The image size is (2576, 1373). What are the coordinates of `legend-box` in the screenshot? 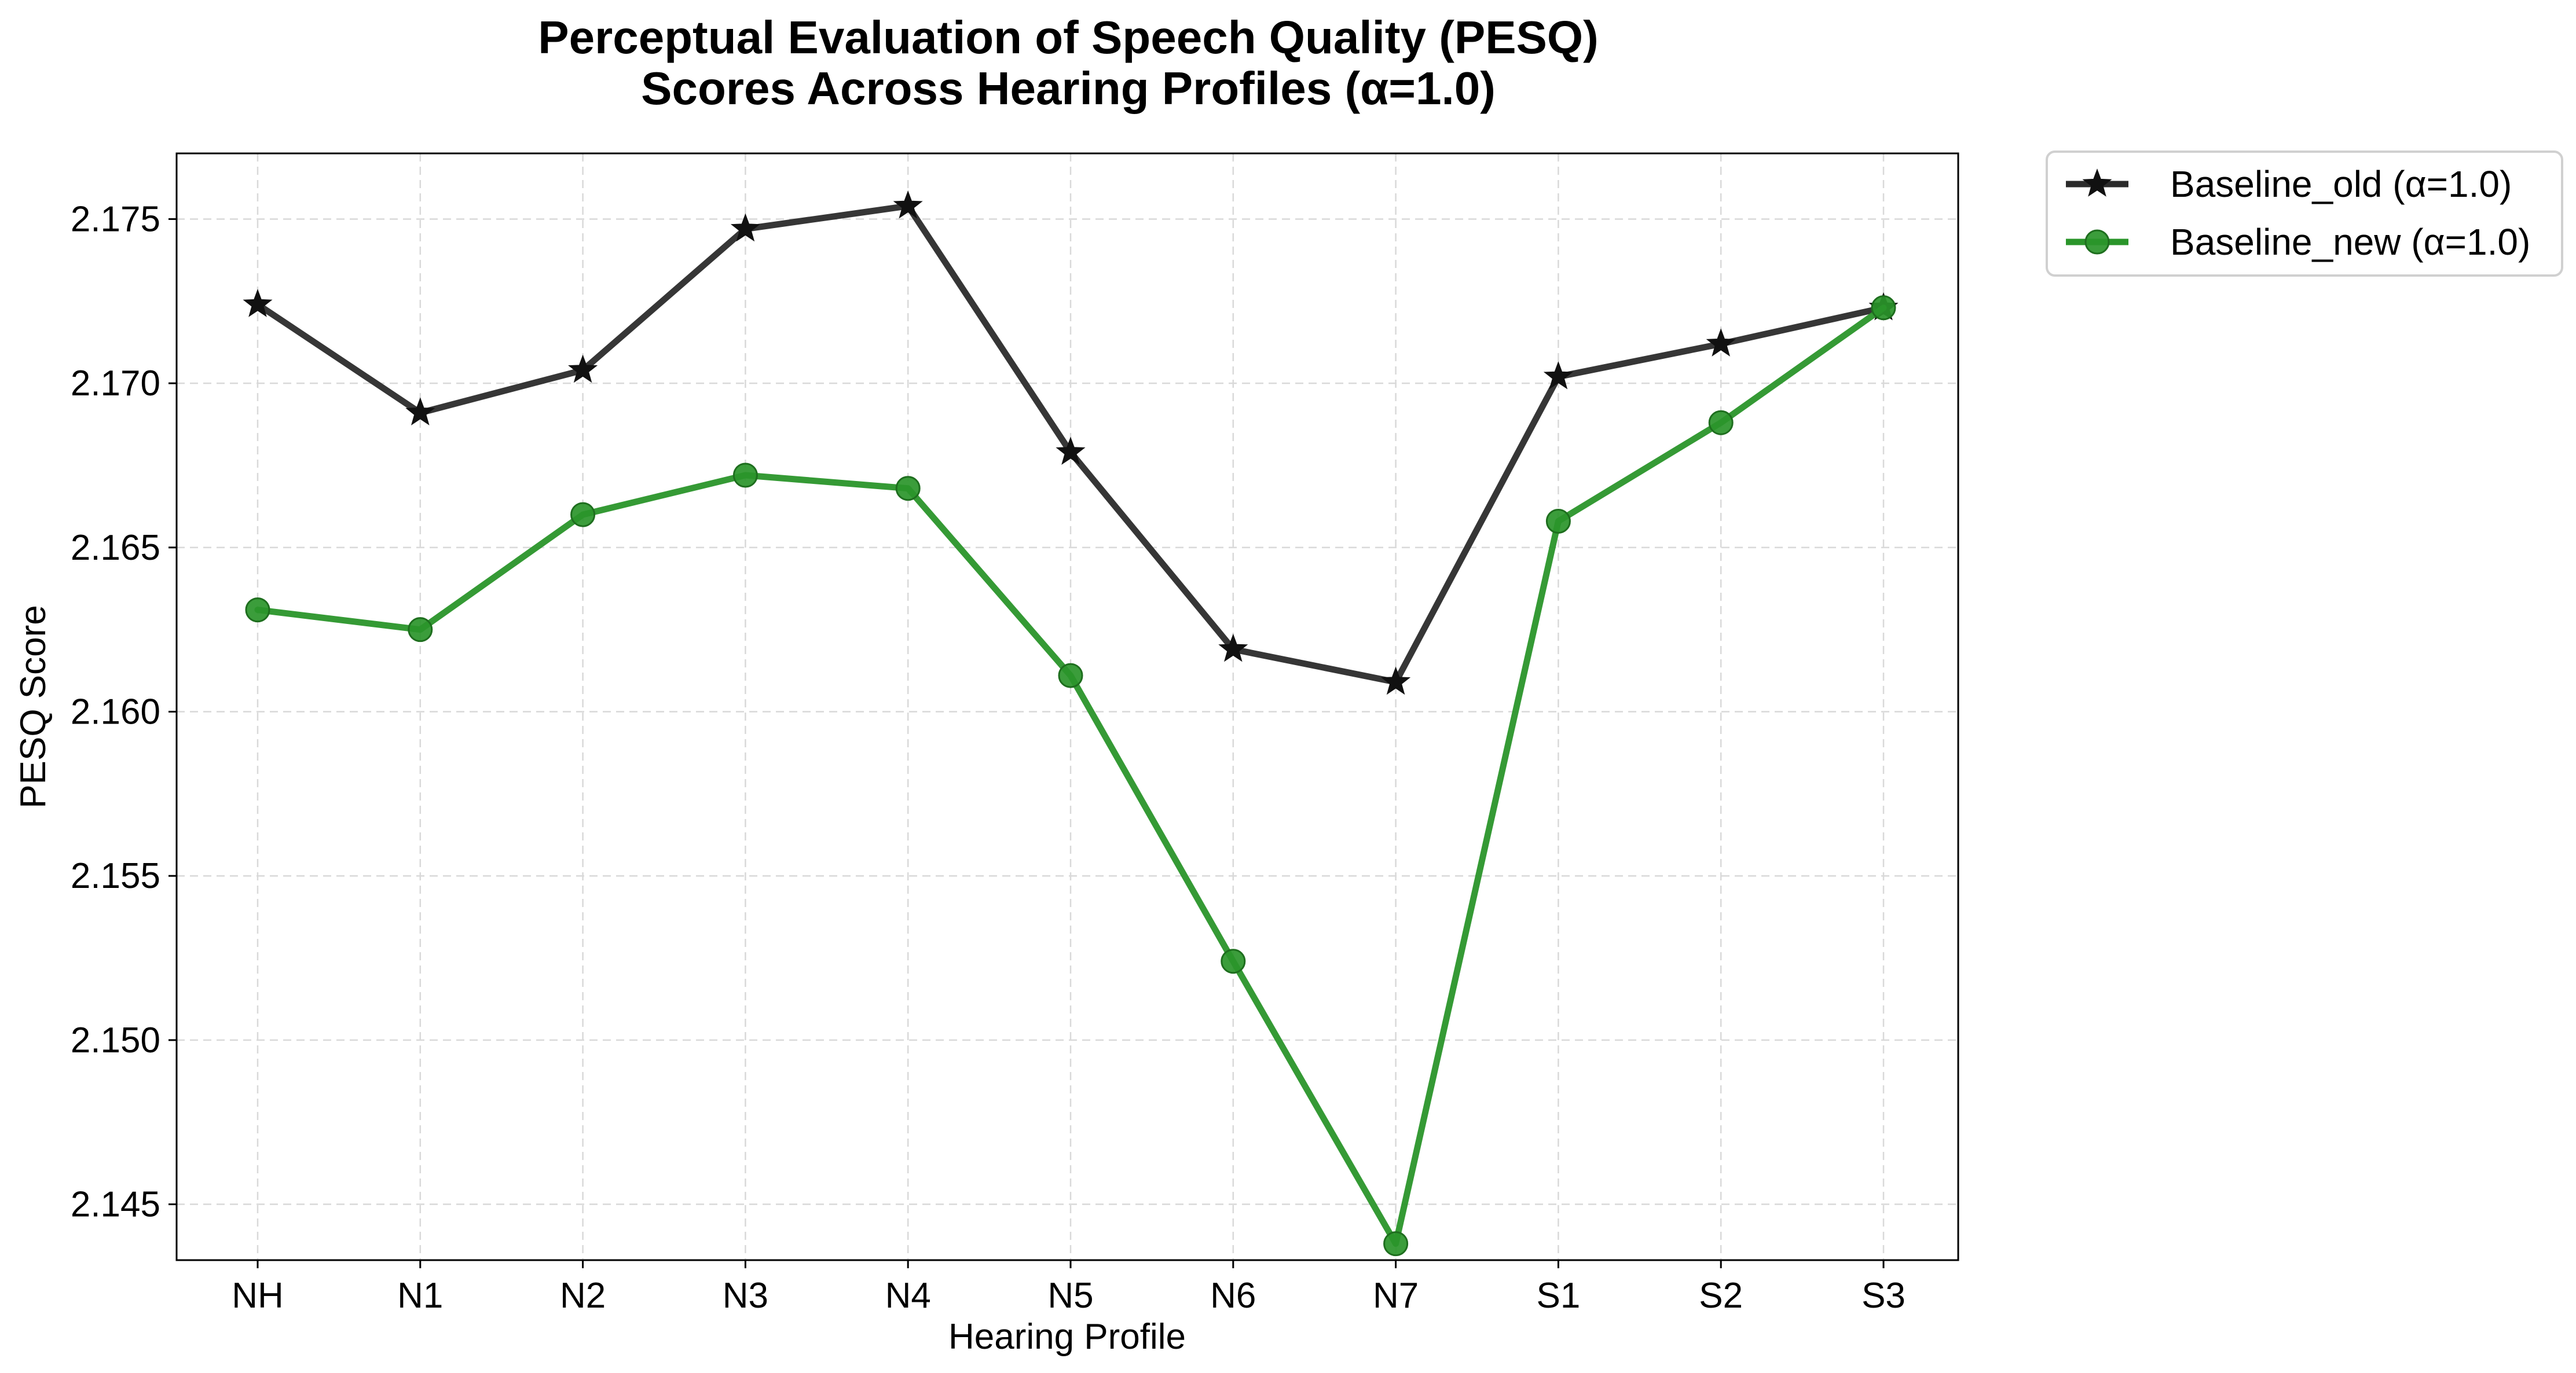 It's located at (2304, 213).